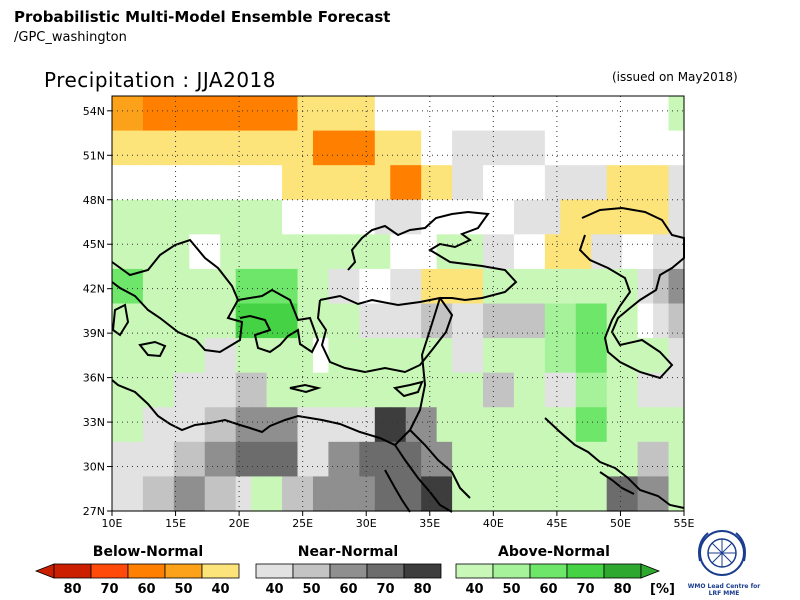 The height and width of the screenshot is (600, 800). What do you see at coordinates (94, 333) in the screenshot?
I see `lat-label: 39N` at bounding box center [94, 333].